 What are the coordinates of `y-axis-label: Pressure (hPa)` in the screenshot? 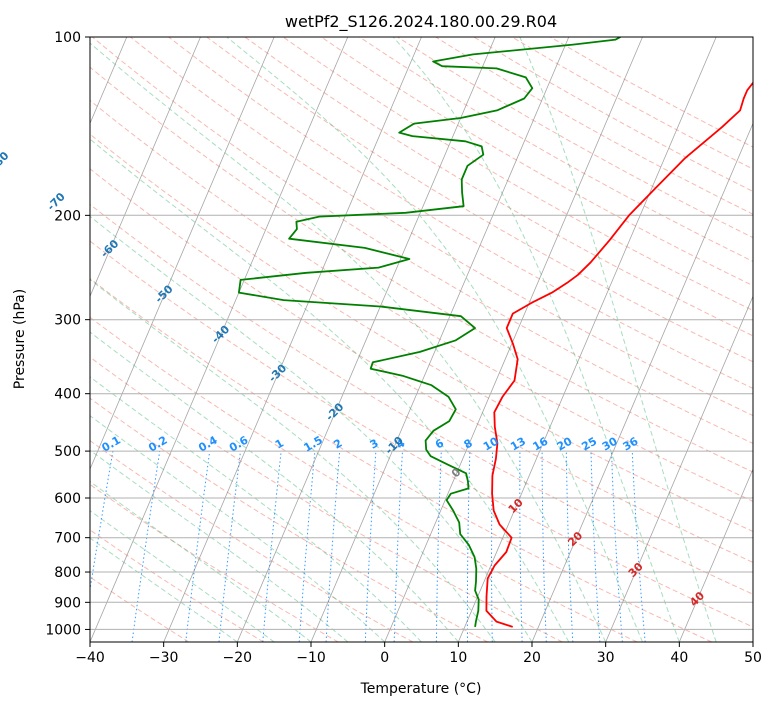 It's located at (20, 339).